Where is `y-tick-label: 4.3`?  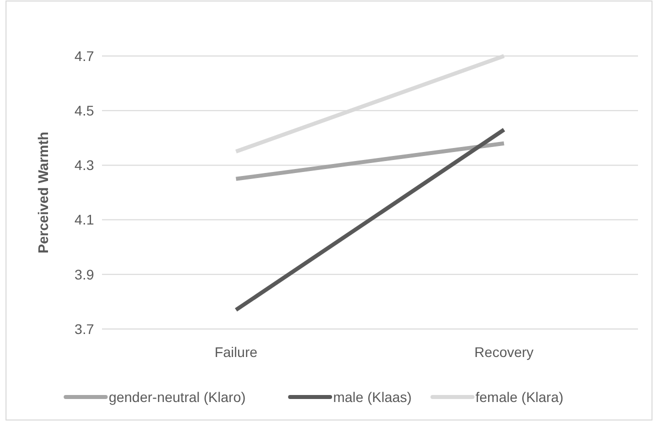 y-tick-label: 4.3 is located at coordinates (84, 165).